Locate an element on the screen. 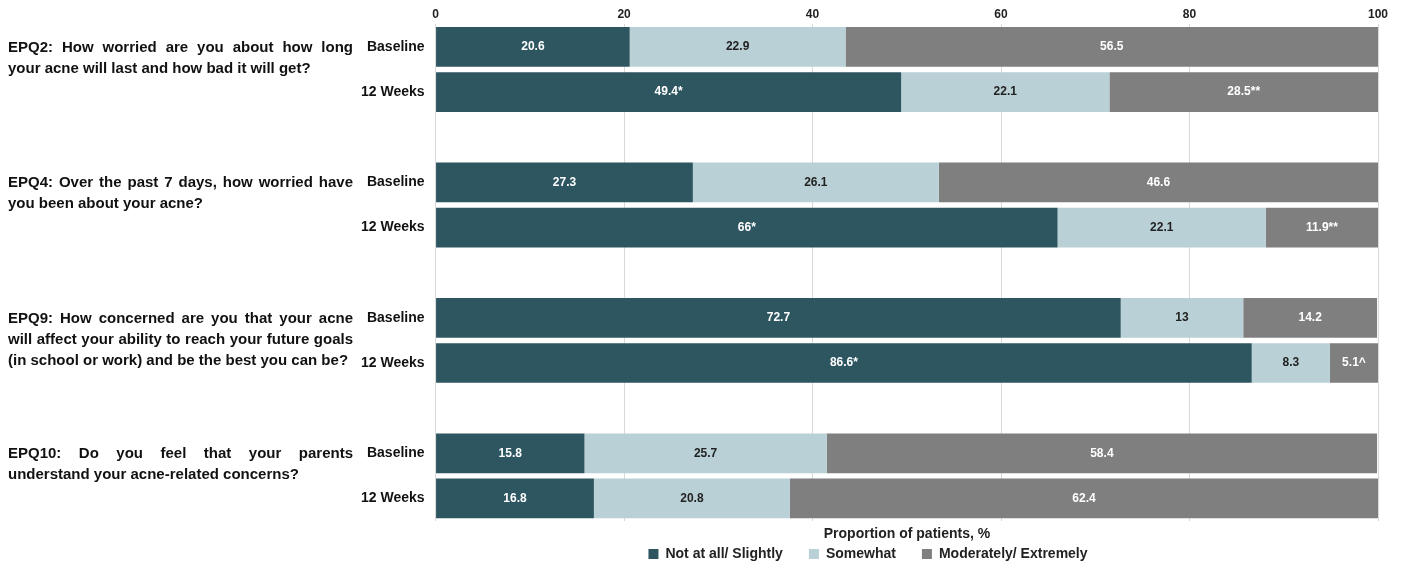 Image resolution: width=1404 pixels, height=575 pixels. data-label: 20.8 is located at coordinates (692, 497).